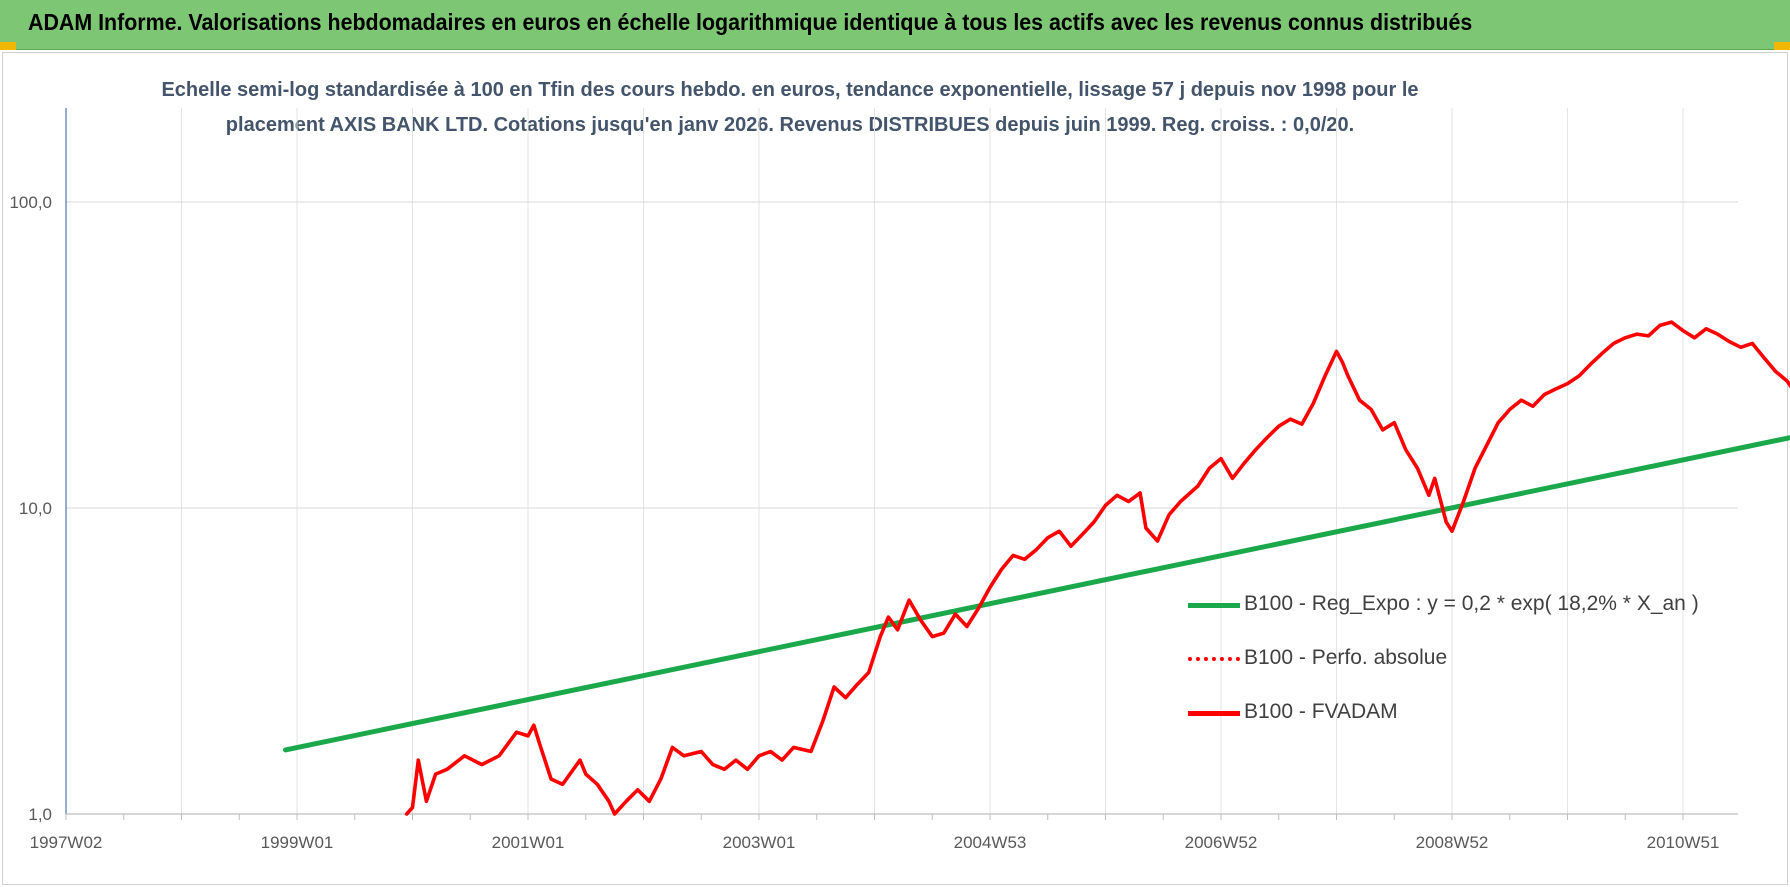 This screenshot has width=1790, height=887. I want to click on y-tick-label: 1,0, so click(40, 814).